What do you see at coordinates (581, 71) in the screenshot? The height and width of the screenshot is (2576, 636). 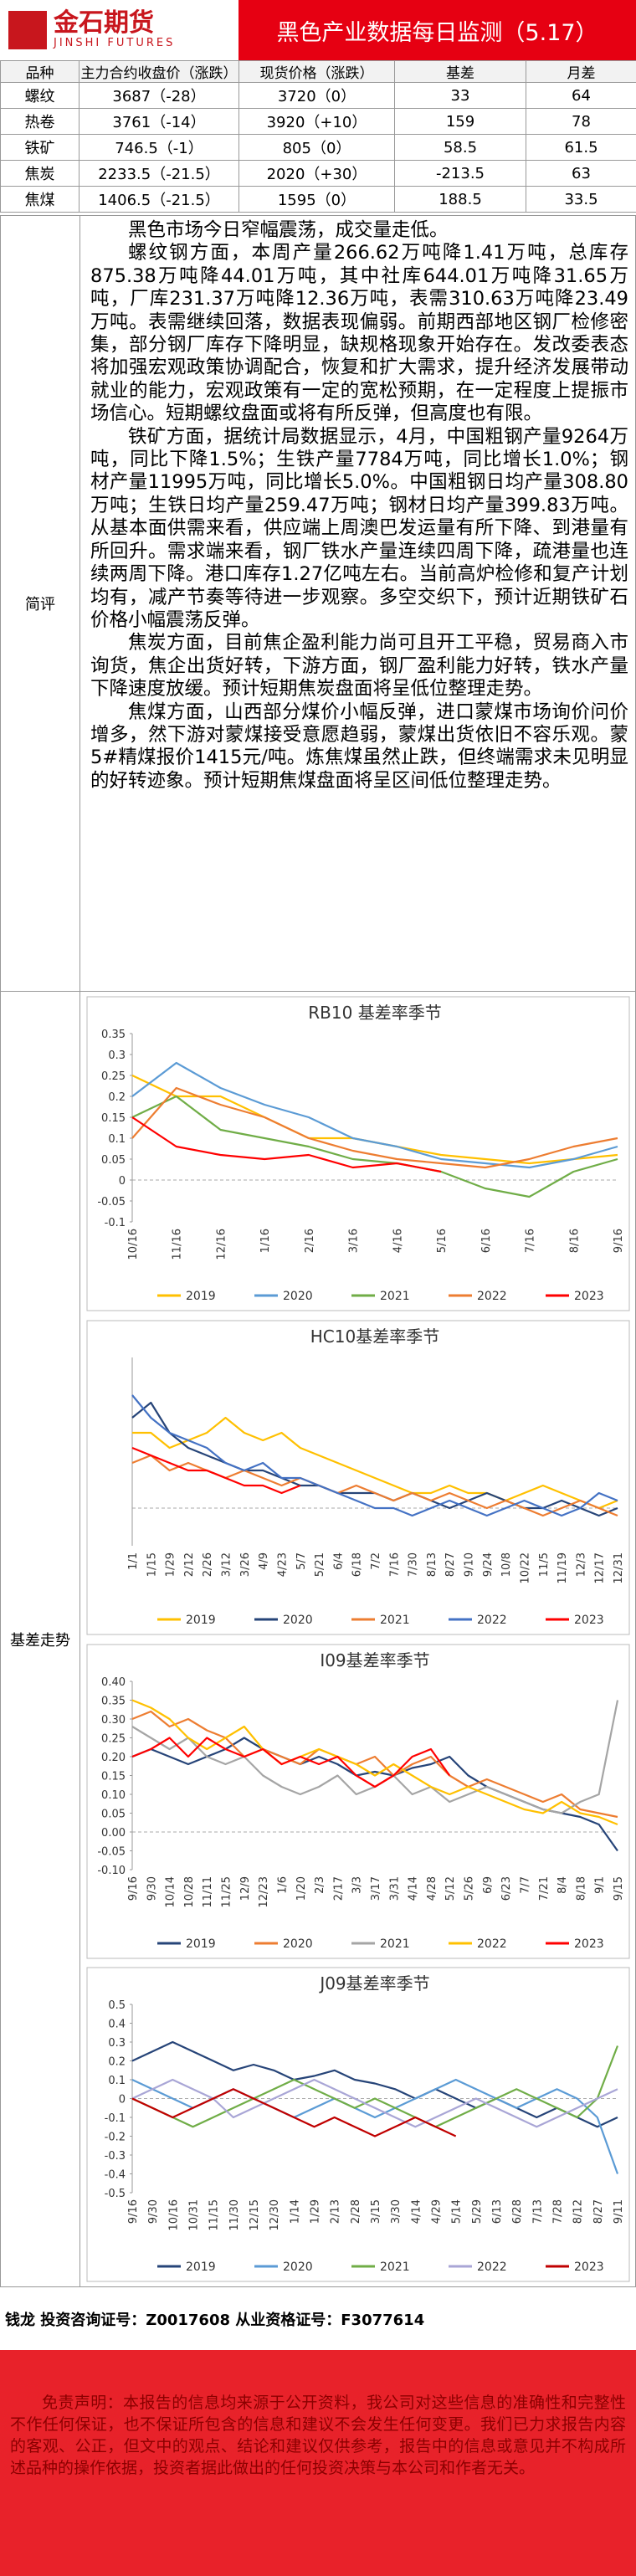 I see `header-cell: 月差` at bounding box center [581, 71].